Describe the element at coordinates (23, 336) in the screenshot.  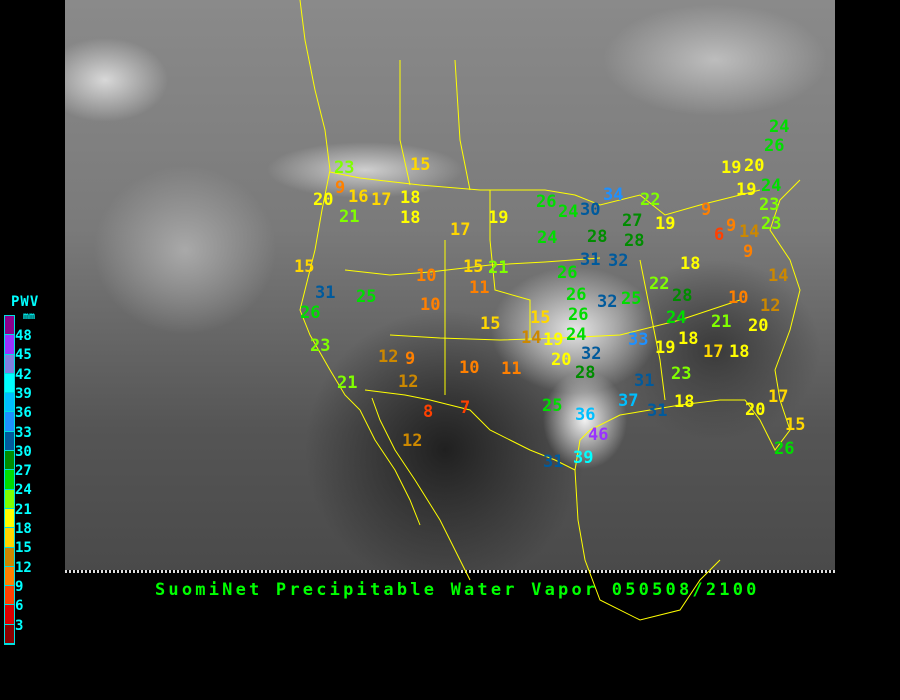
I see `legend-tick-label: 48` at that location.